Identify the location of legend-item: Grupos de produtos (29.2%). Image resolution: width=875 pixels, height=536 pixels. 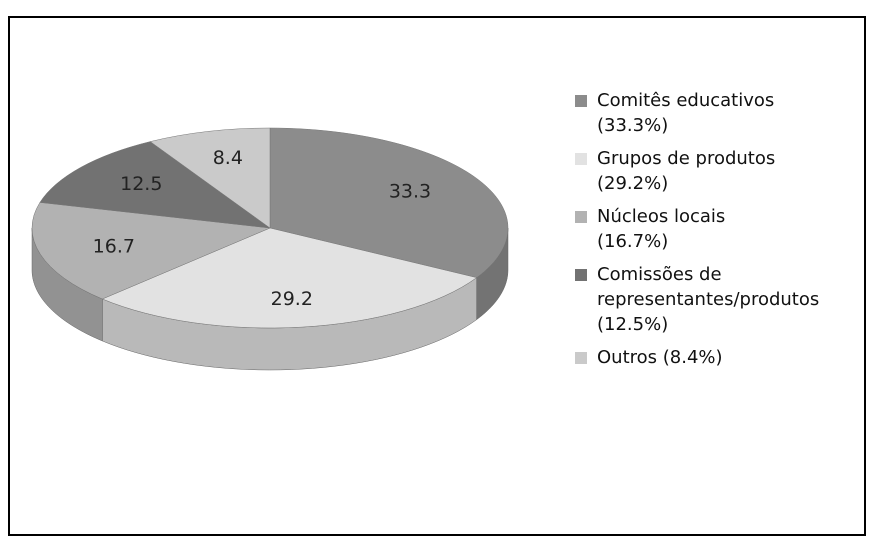
(720, 171).